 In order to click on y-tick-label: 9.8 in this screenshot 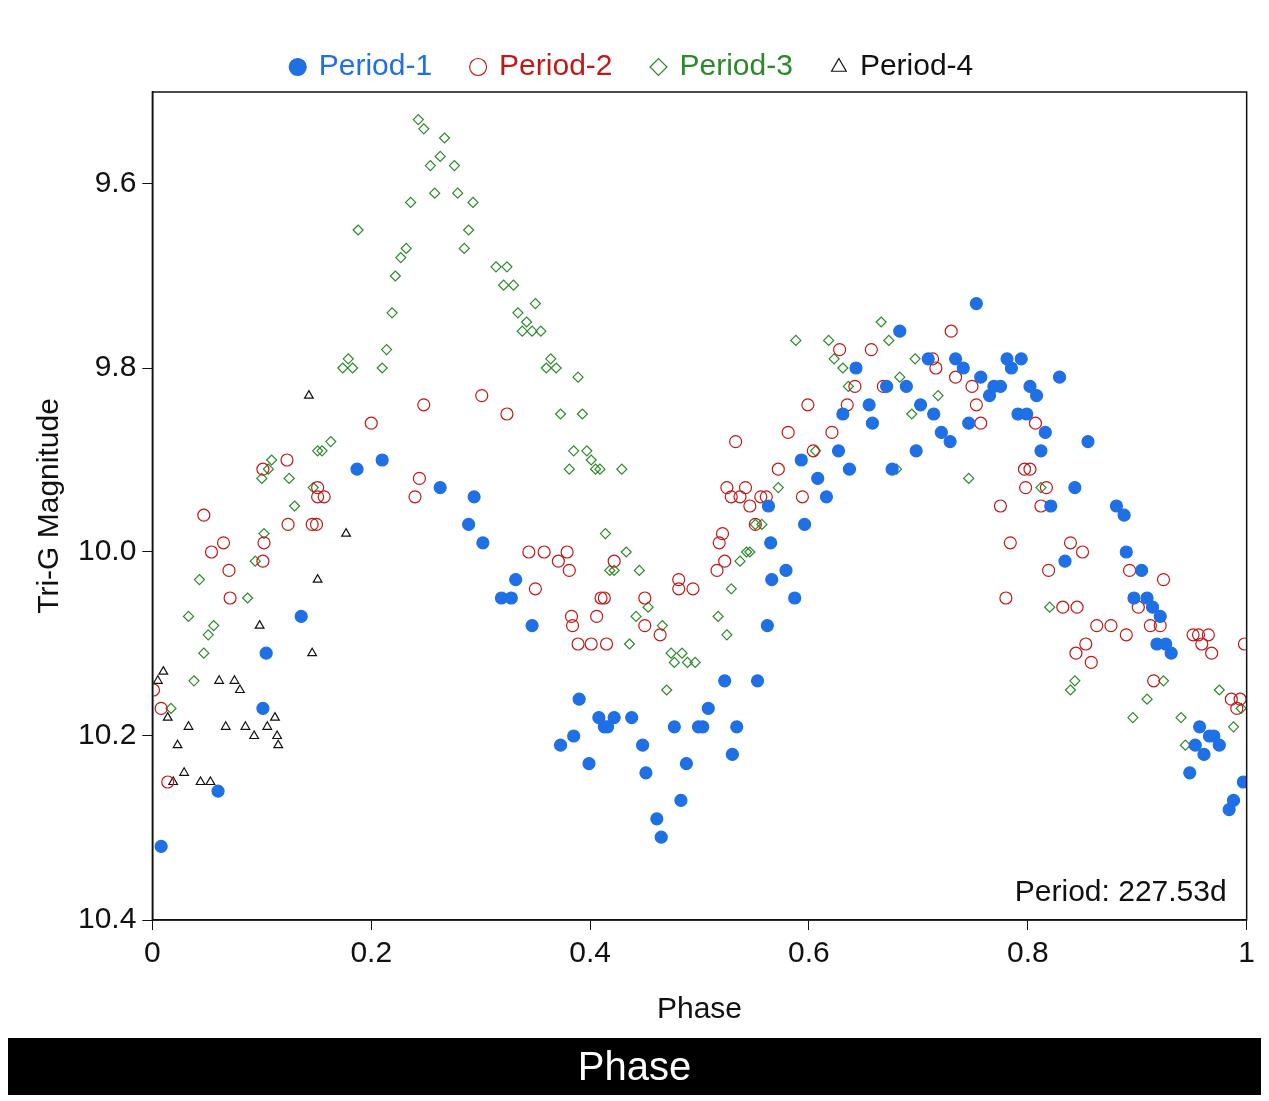, I will do `click(115, 366)`.